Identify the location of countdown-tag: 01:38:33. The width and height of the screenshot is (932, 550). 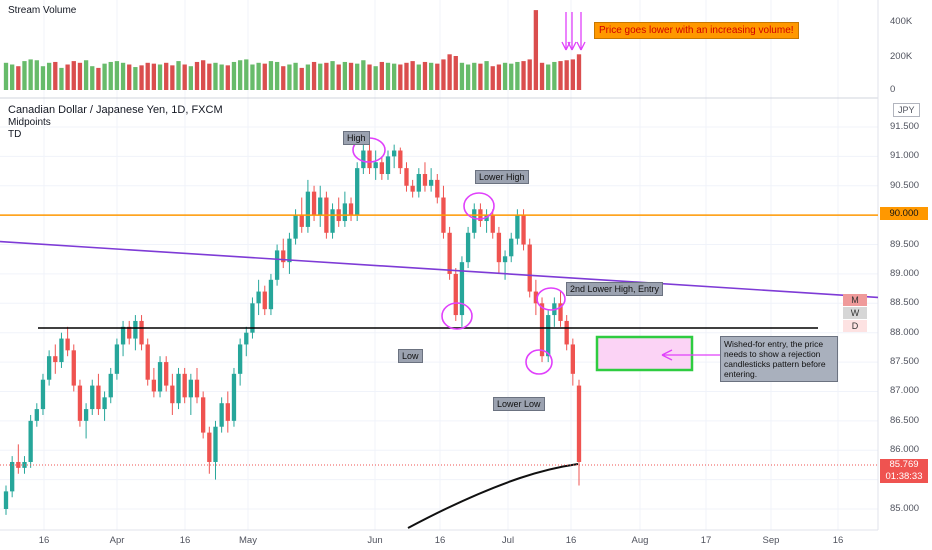
(904, 477).